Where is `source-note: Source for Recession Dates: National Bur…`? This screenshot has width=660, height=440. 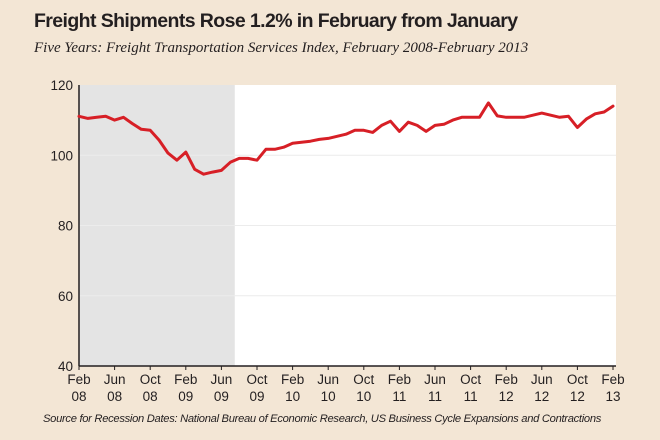 source-note: Source for Recession Dates: National Bur… is located at coordinates (322, 419).